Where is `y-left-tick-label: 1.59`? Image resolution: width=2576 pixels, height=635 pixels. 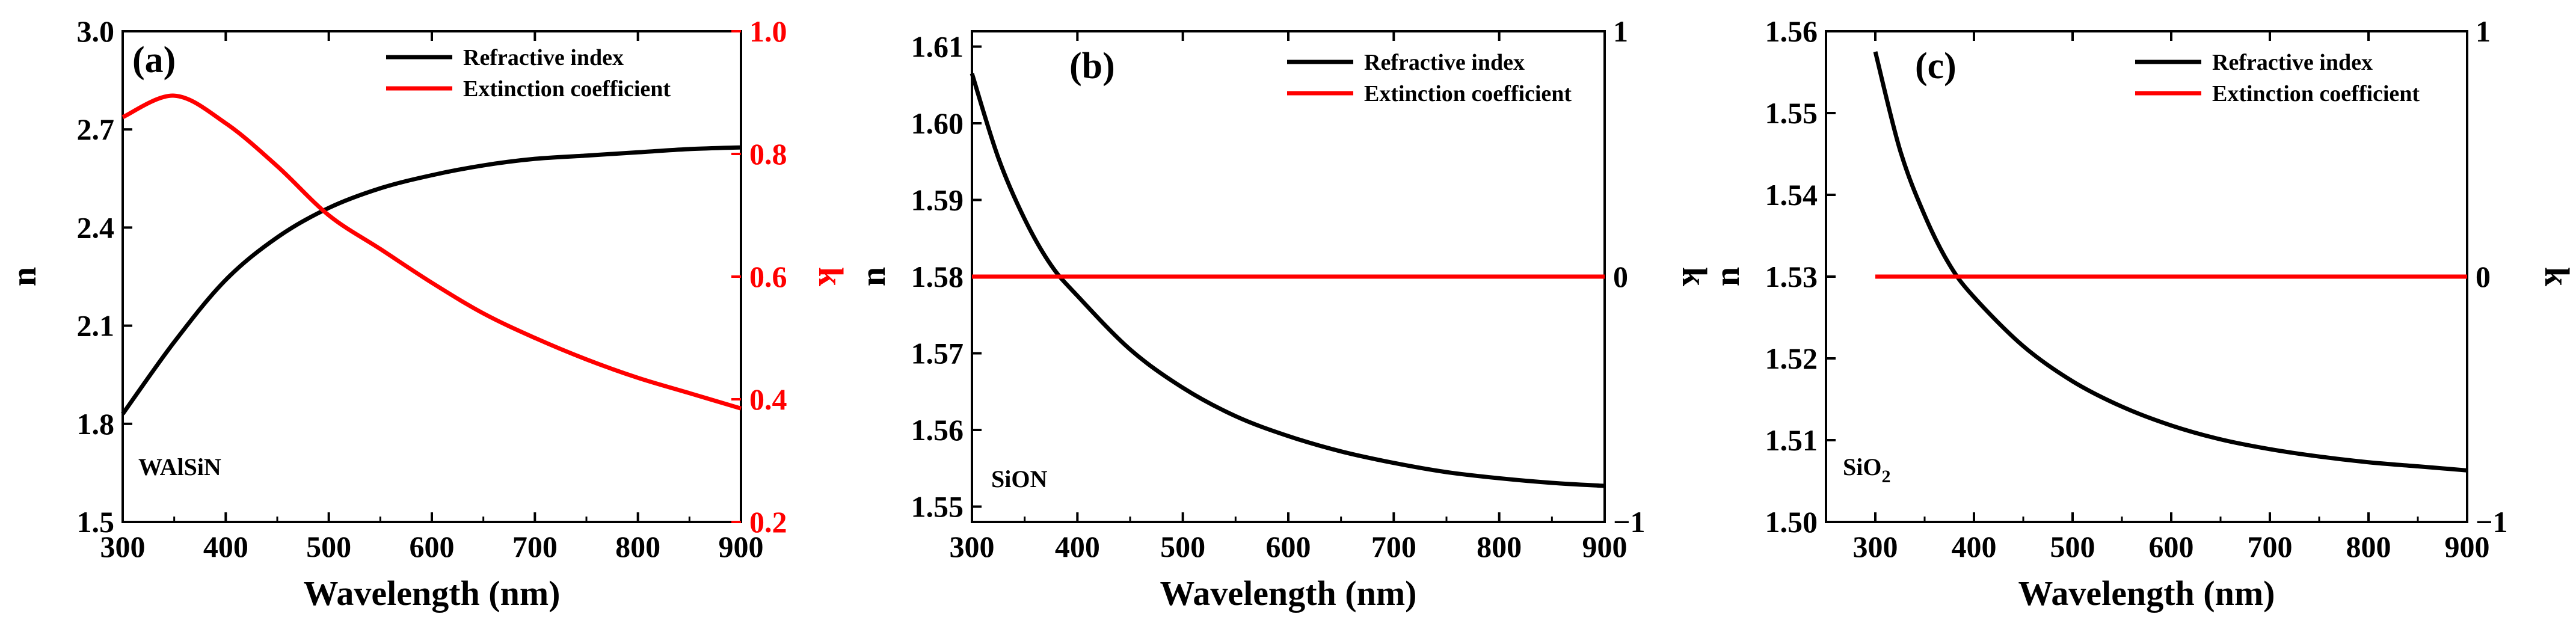 y-left-tick-label: 1.59 is located at coordinates (937, 200).